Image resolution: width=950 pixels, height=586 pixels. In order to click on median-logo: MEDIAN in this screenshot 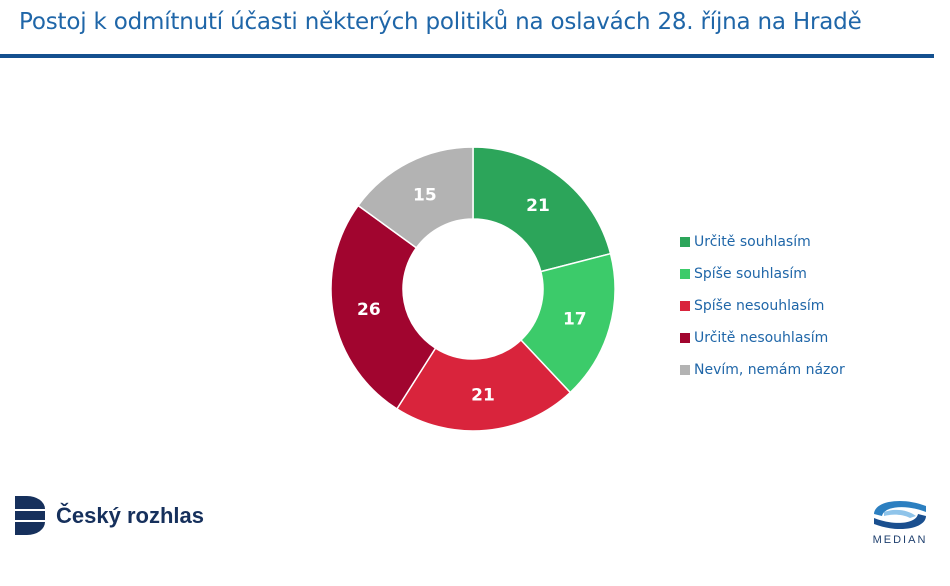, I will do `click(900, 522)`.